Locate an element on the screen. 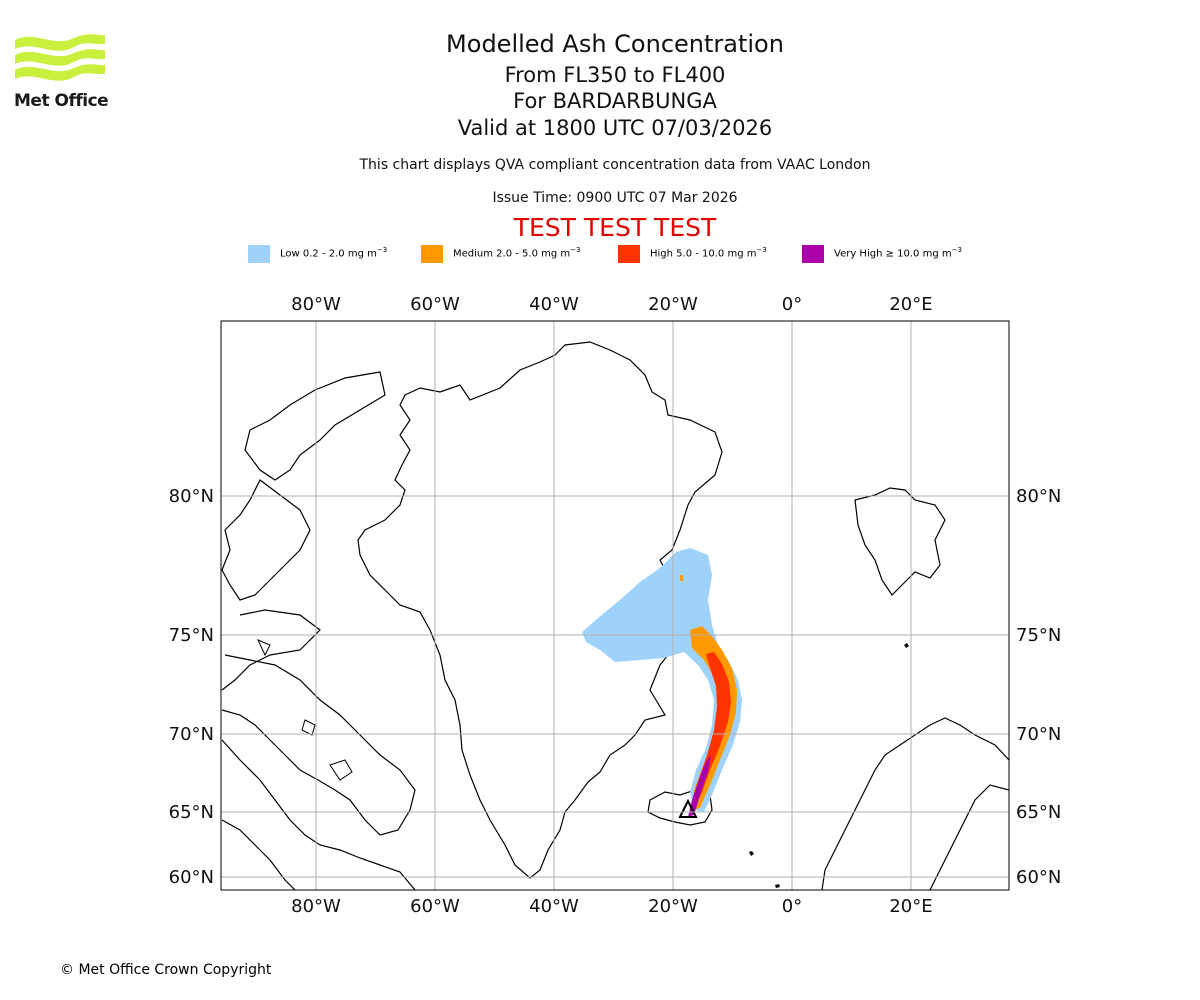 The width and height of the screenshot is (1200, 1000). legend-label-low: Low 0.2 - 2.0 mg m−3 is located at coordinates (334, 253).